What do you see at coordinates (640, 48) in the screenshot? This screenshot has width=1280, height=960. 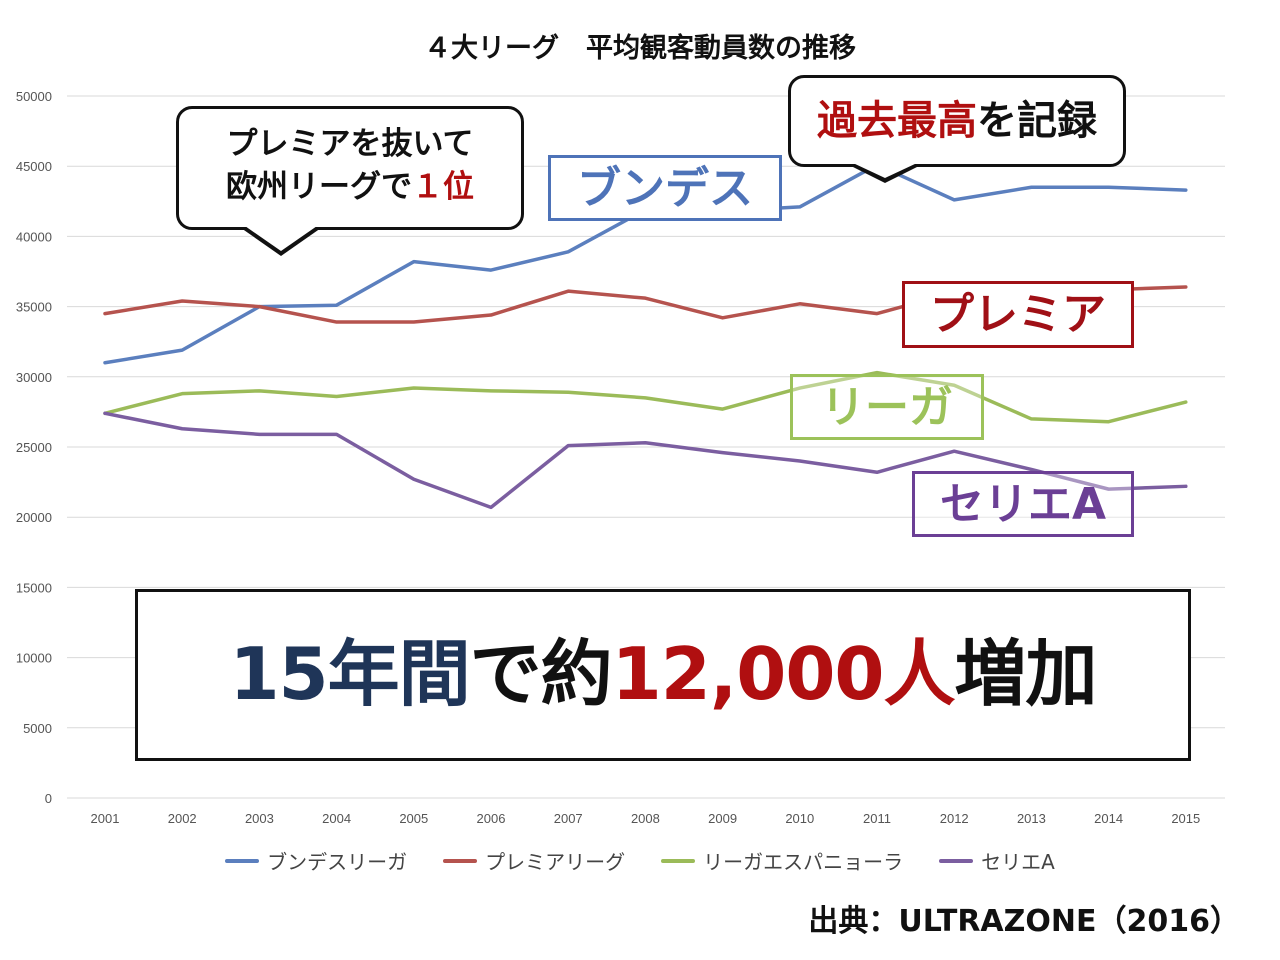 I see `chart-title: ４大リーグ 平均観客動員数の推移` at bounding box center [640, 48].